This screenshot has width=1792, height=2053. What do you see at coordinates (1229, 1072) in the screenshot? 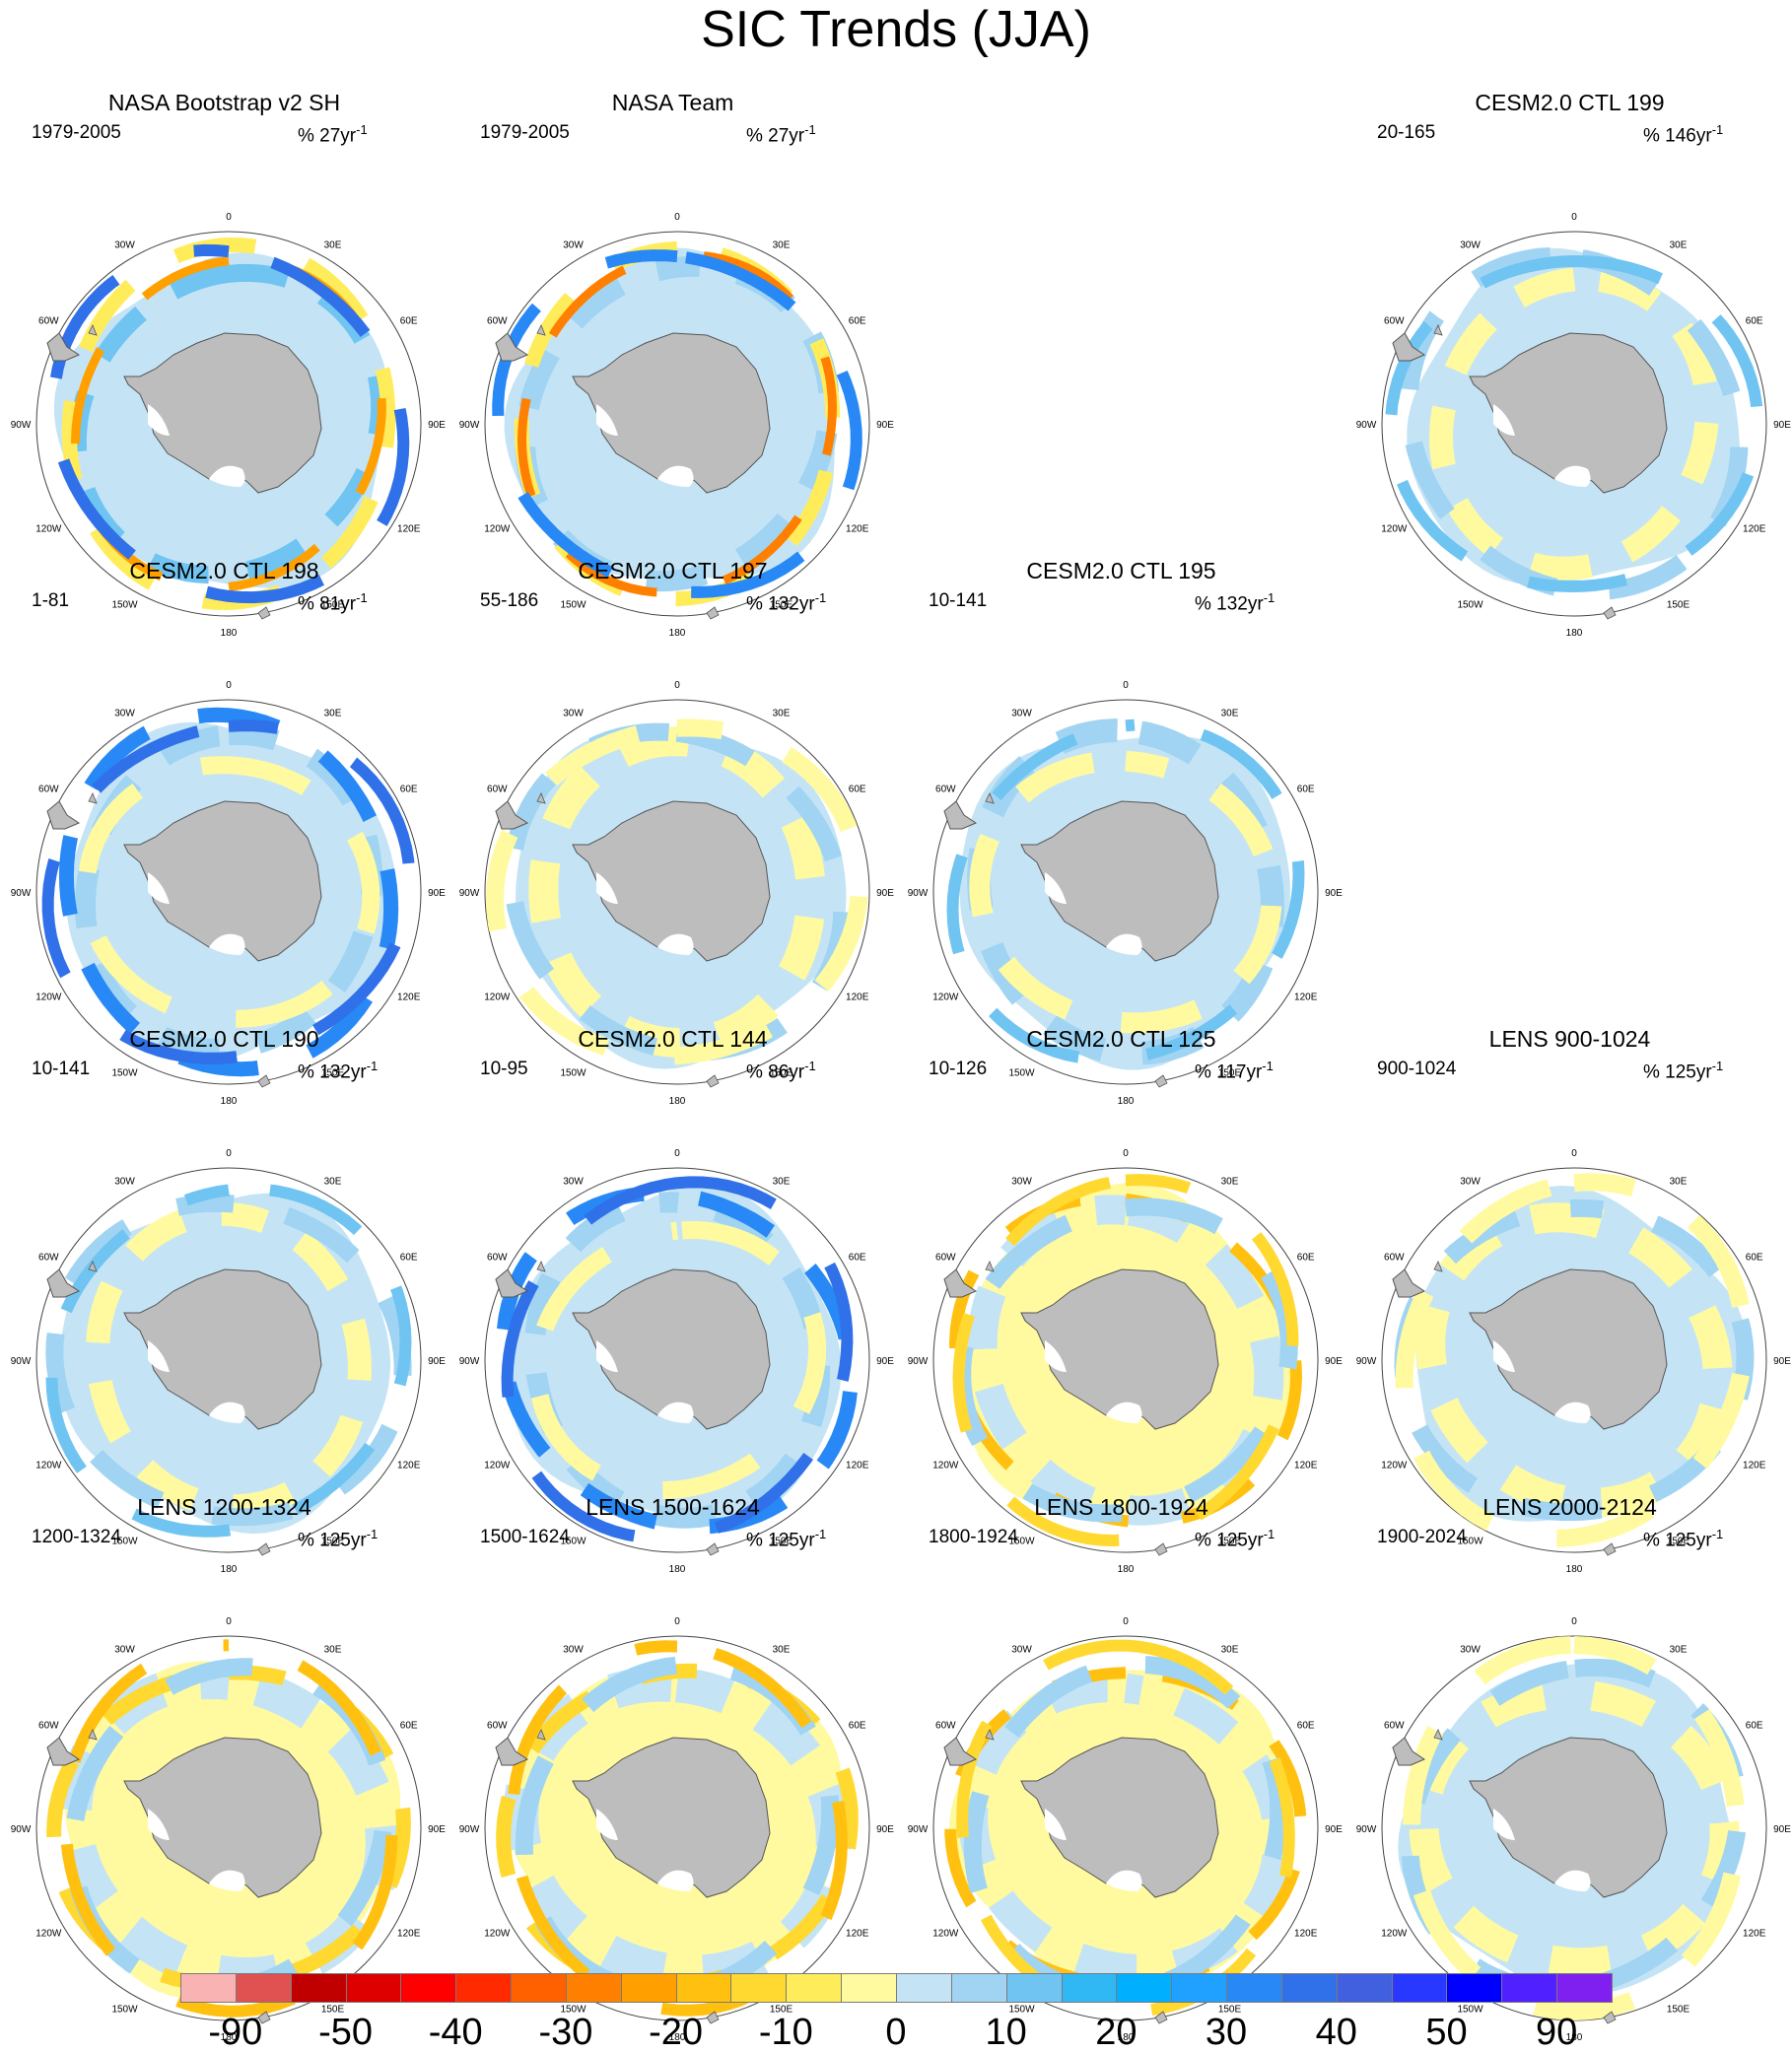
I see `panel-units-text: % 117yr` at bounding box center [1229, 1072].